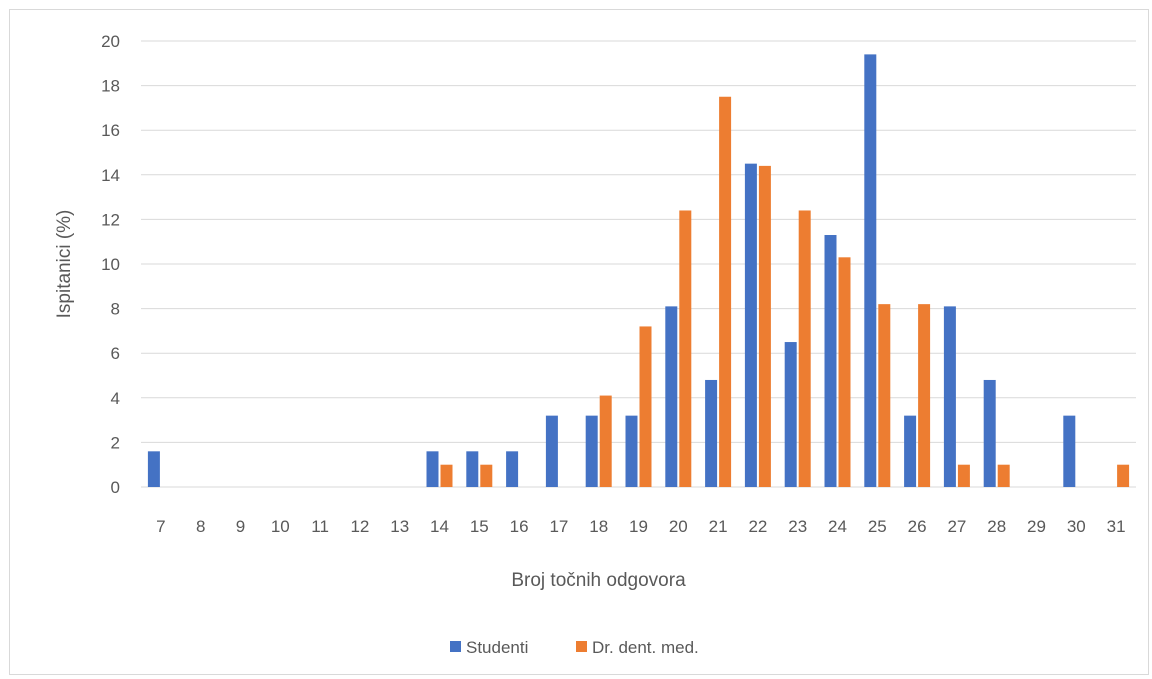 The height and width of the screenshot is (679, 1152). What do you see at coordinates (115, 398) in the screenshot?
I see `y-tick-label: 4` at bounding box center [115, 398].